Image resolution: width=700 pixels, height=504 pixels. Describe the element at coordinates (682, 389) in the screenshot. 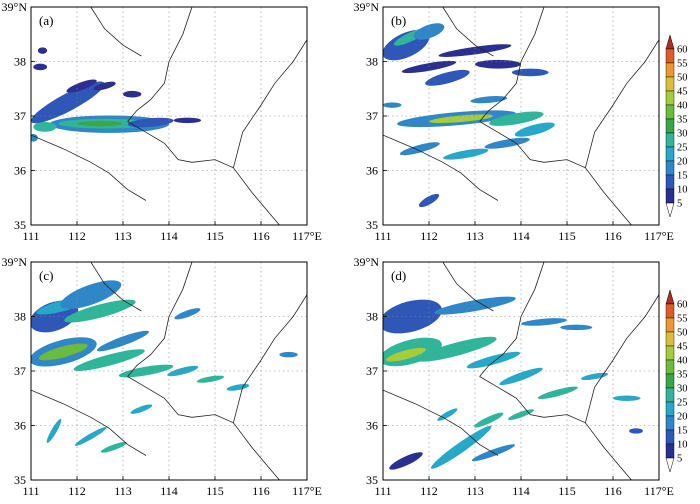

I see `colorbar-label: 30` at that location.